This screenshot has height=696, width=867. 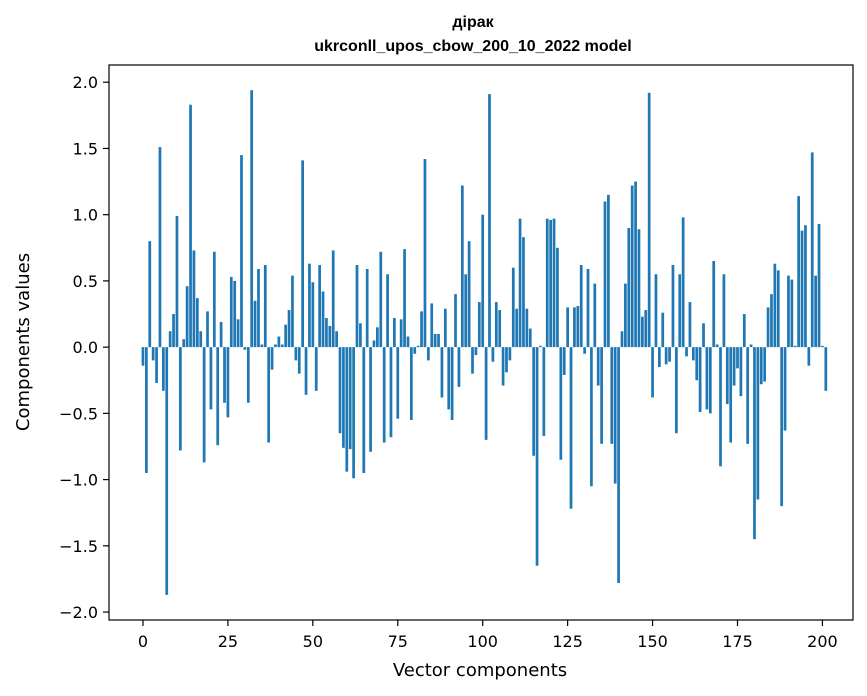 I want to click on y-axis-ticks: −2.0 −1.5 −1.0 −0.5 0.0 0.5 1.0 1.5 2.0, so click(x=84, y=347).